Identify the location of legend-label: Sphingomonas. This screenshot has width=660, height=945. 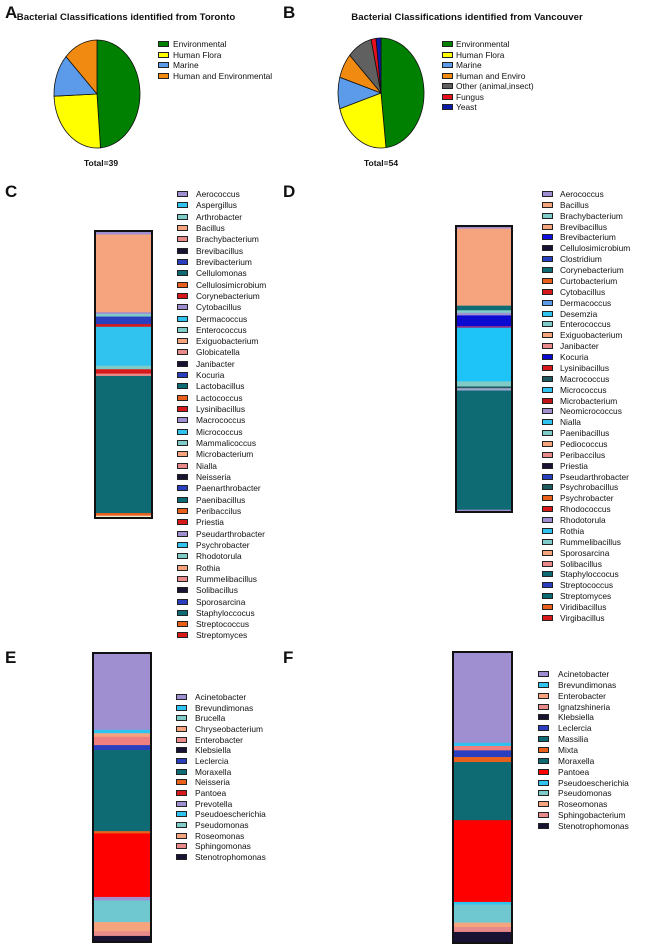
(223, 846).